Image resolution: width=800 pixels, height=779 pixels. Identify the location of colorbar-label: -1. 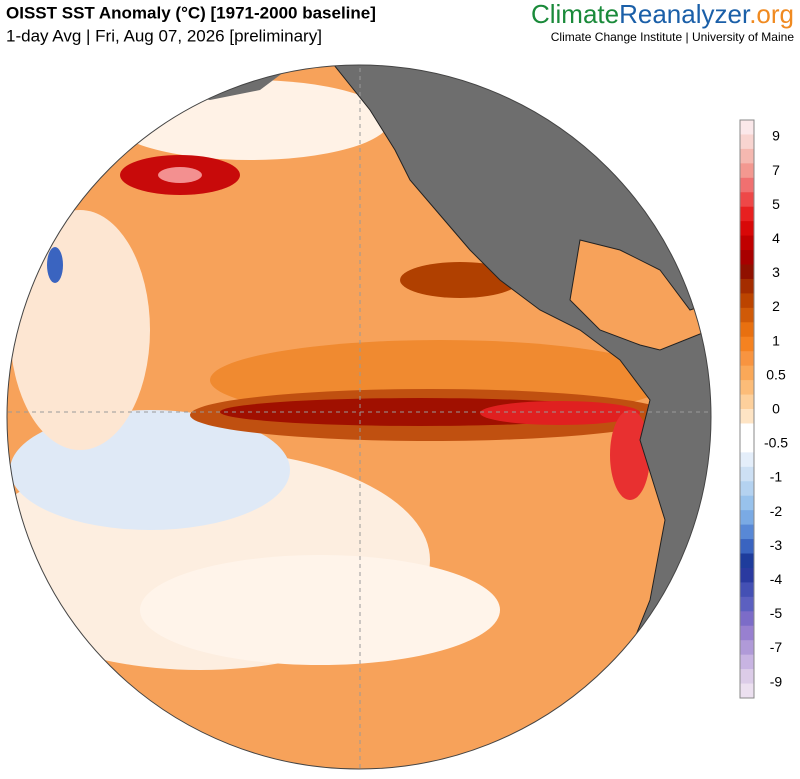
(776, 477).